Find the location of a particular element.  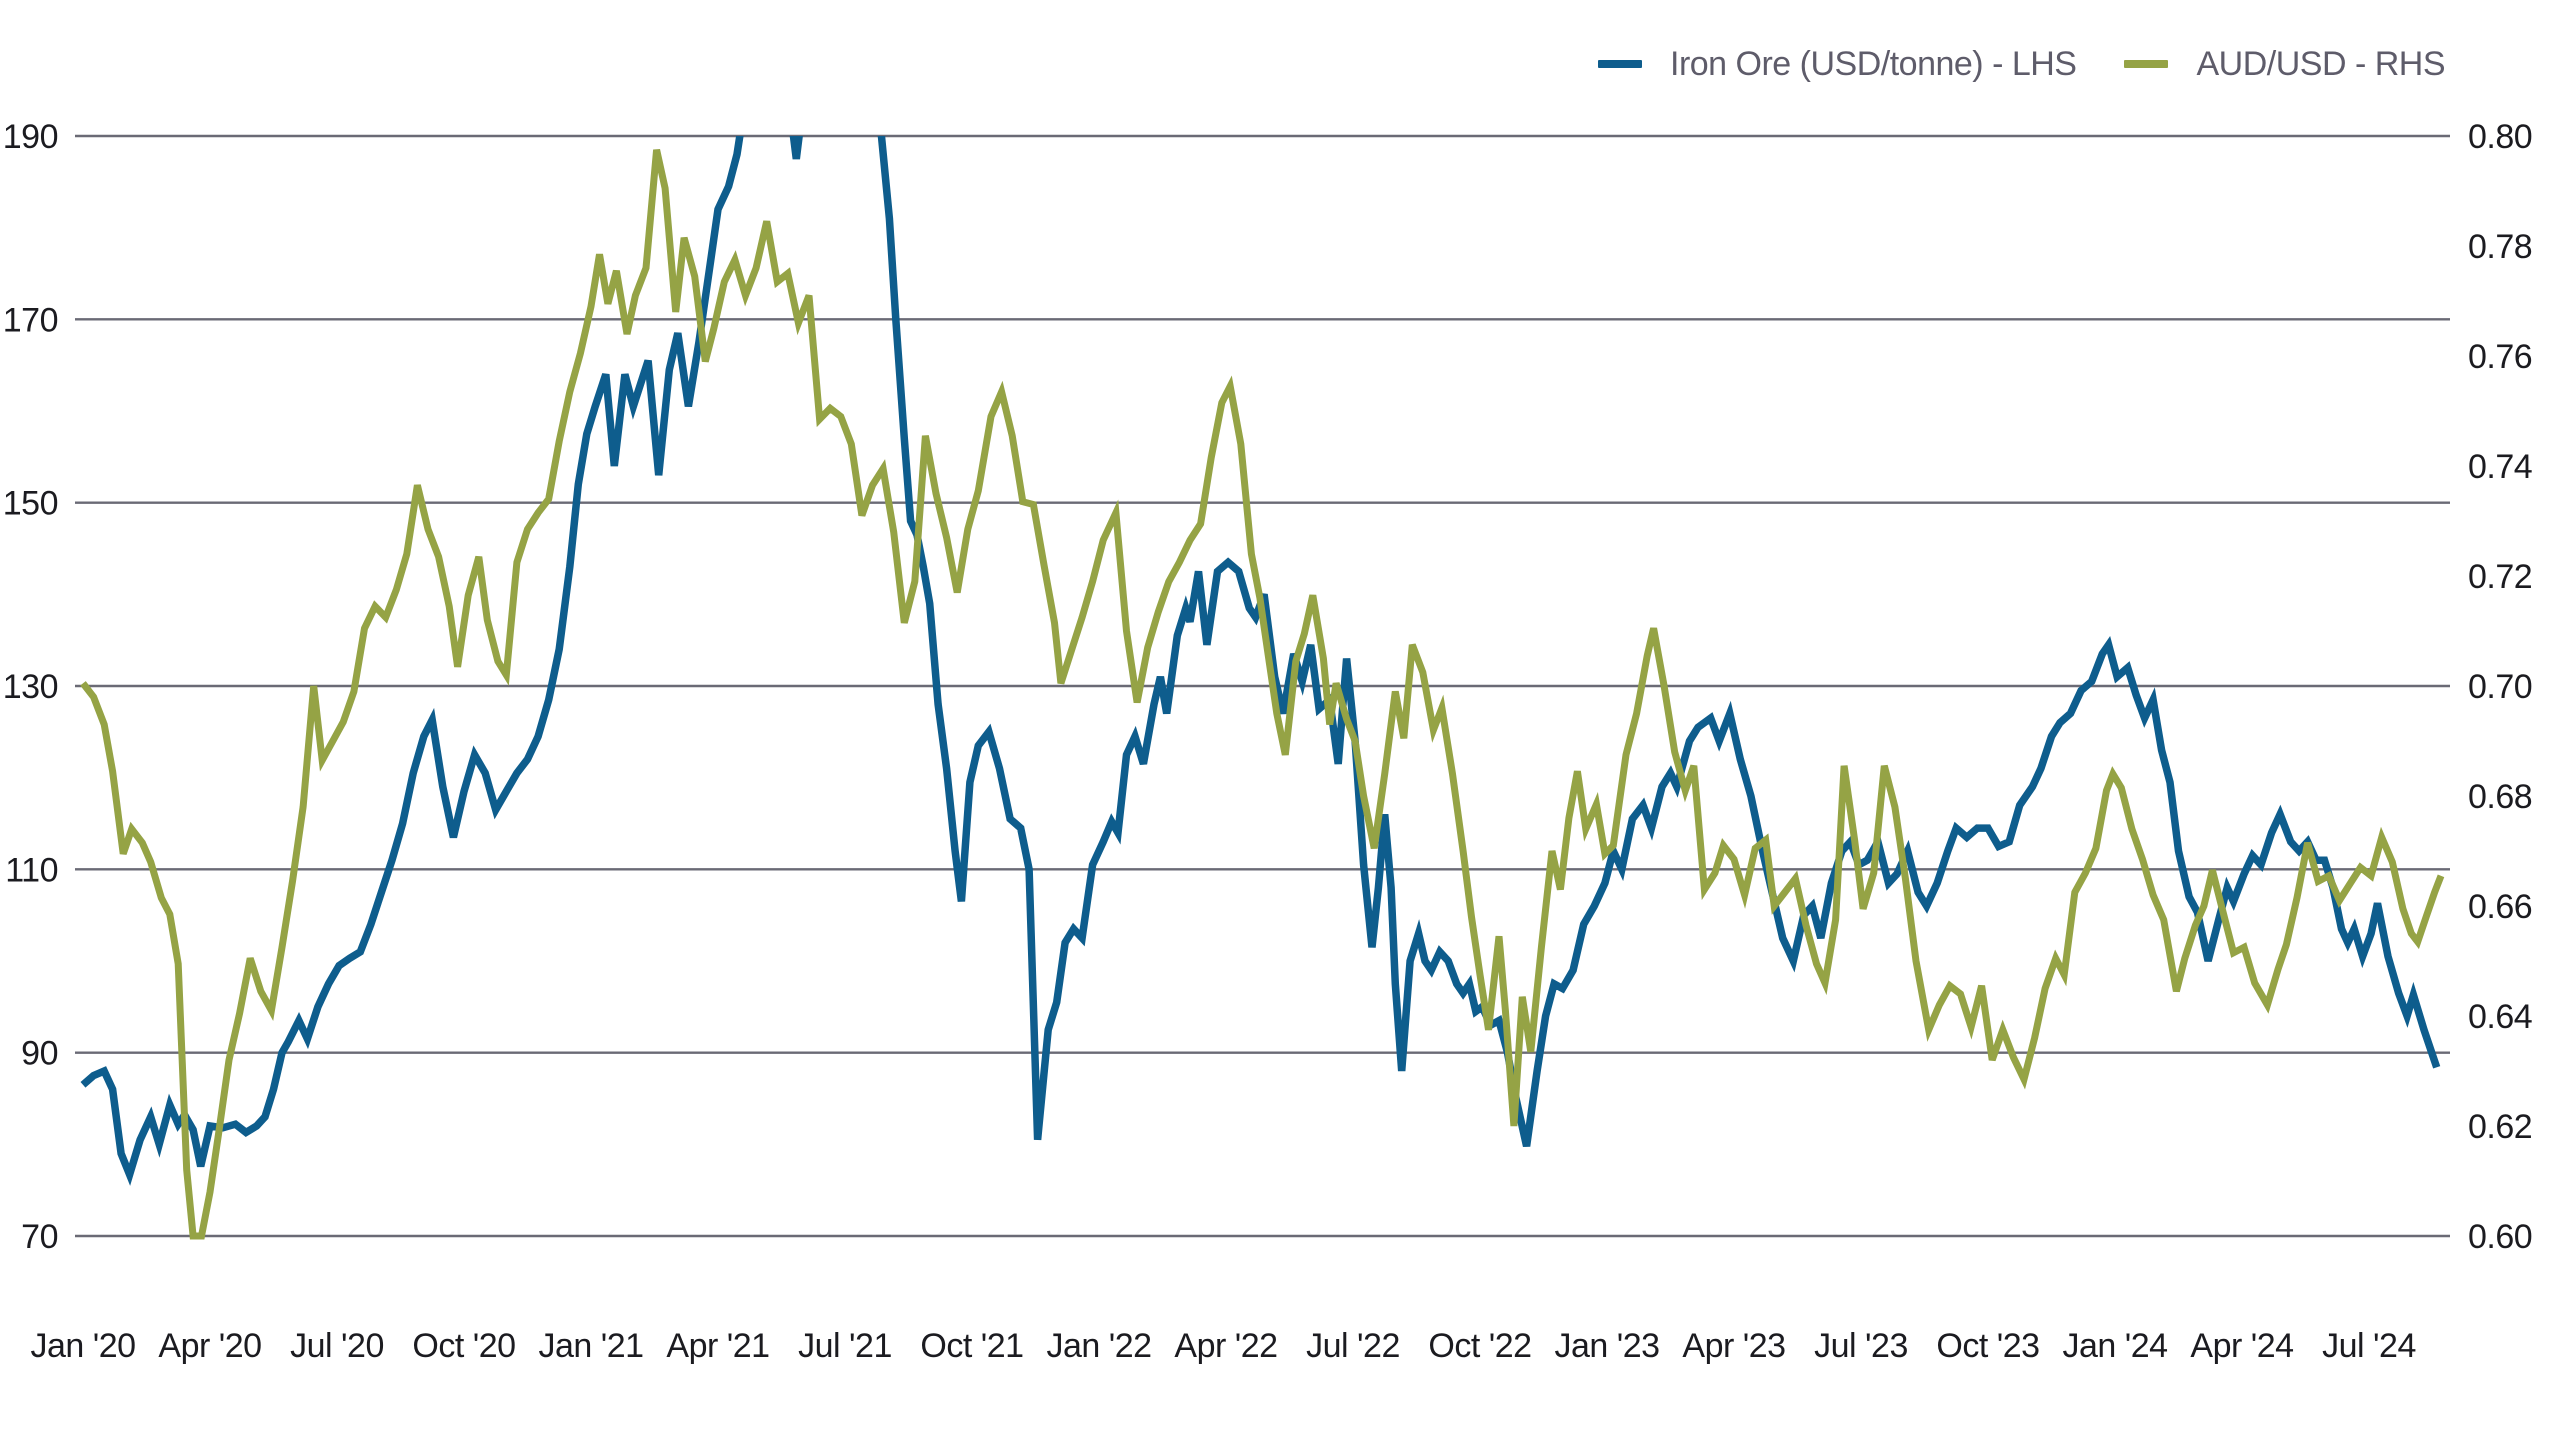

x-axis-tick-label: Jan '22 is located at coordinates (1098, 1346).